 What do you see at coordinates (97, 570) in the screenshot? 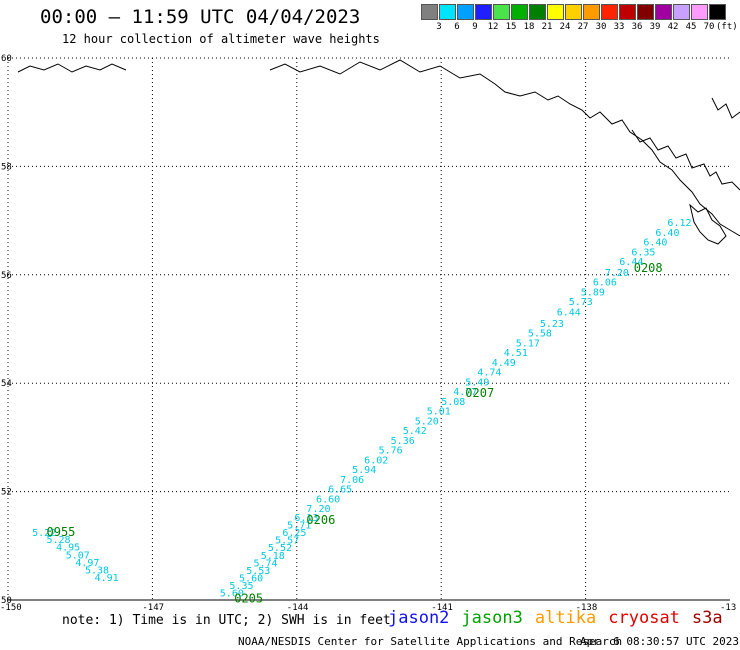
I see `swh-value: 5.38` at bounding box center [97, 570].